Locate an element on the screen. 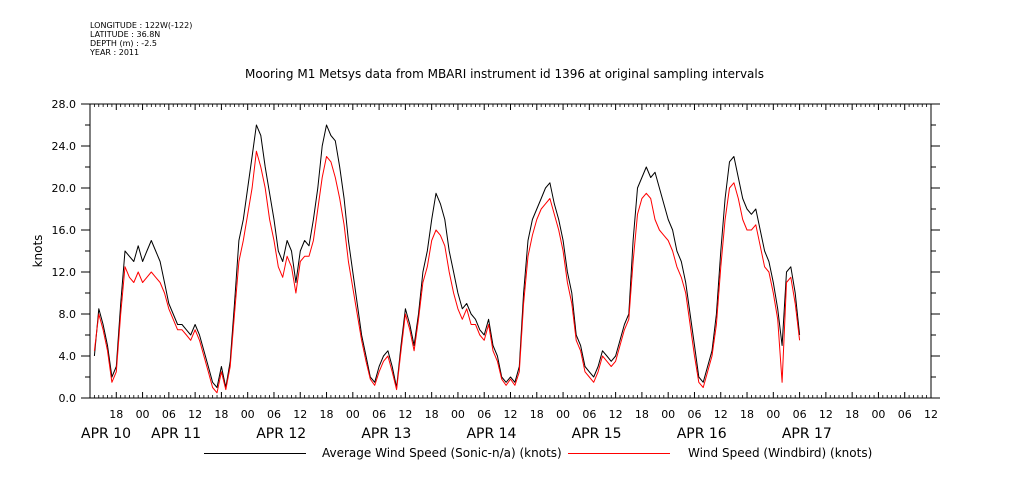  legend-label-average-wind-speed: Average Wind Speed (Sonic-n/a) (knots) is located at coordinates (442, 453).